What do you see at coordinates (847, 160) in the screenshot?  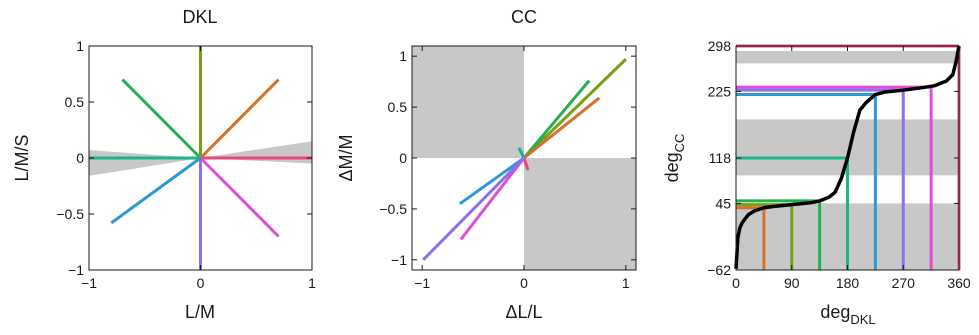 I see `deg-gray-bands` at bounding box center [847, 160].